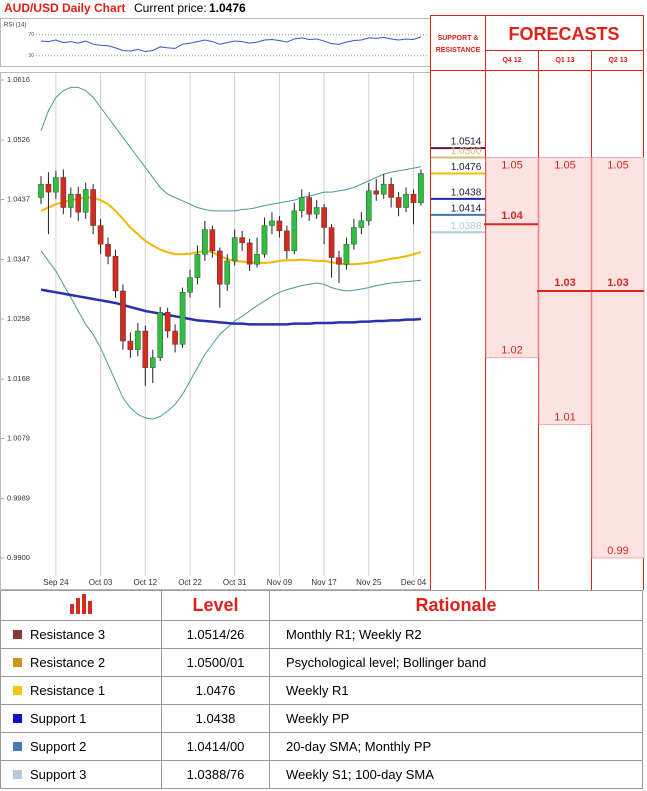 The image size is (647, 791). I want to click on forecast-mid: 1.04, so click(512, 216).